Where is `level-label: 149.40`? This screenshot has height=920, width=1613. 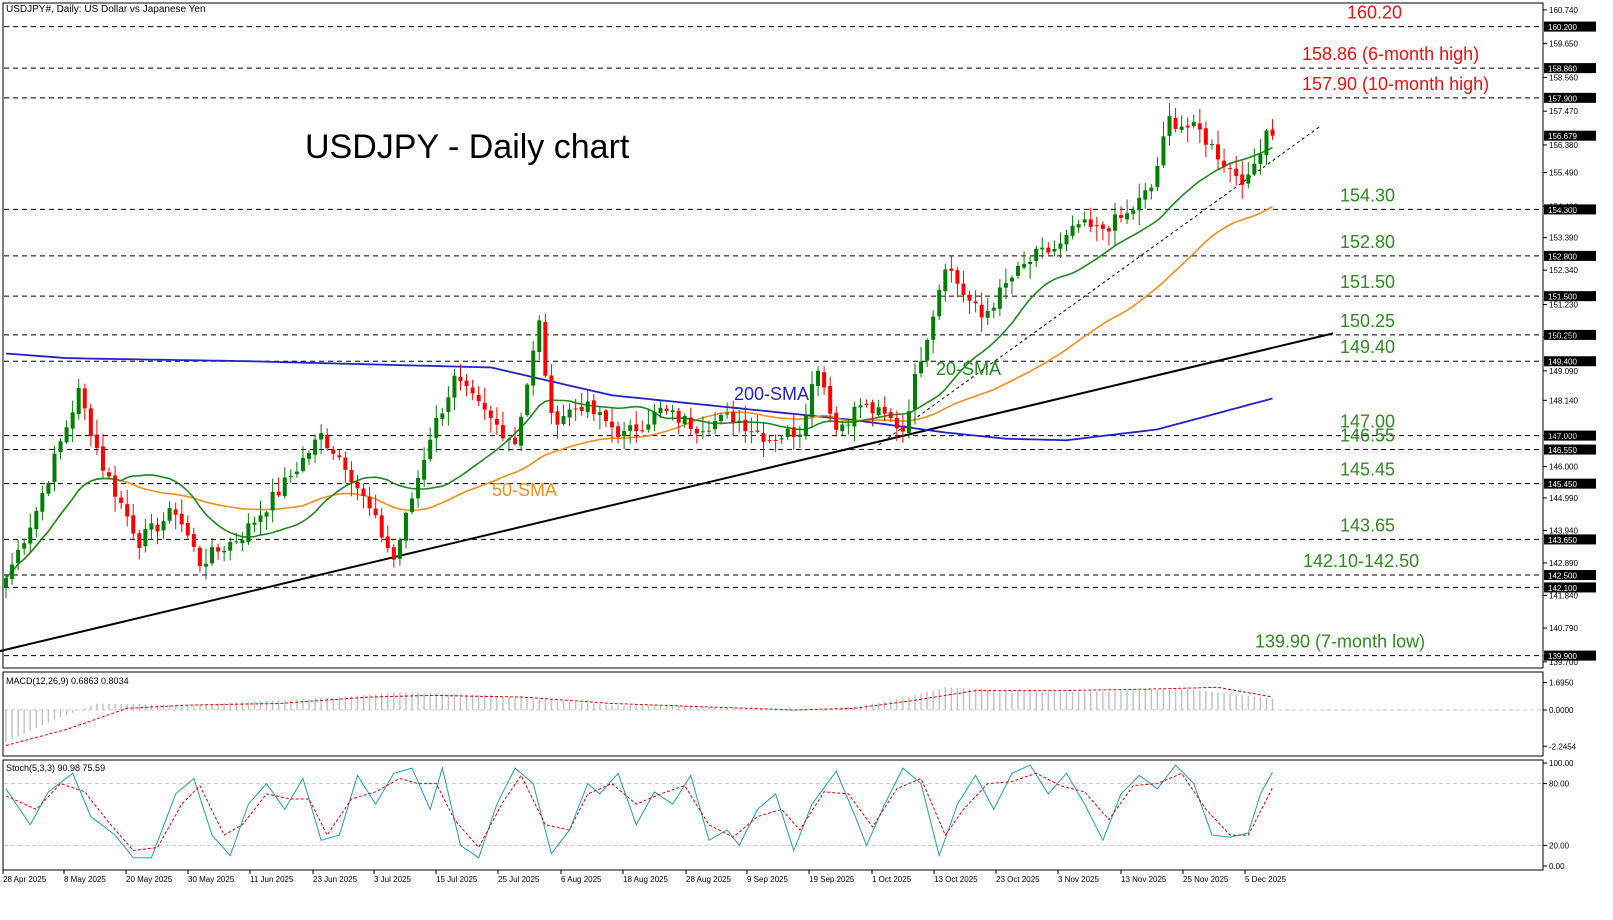
level-label: 149.40 is located at coordinates (1367, 347).